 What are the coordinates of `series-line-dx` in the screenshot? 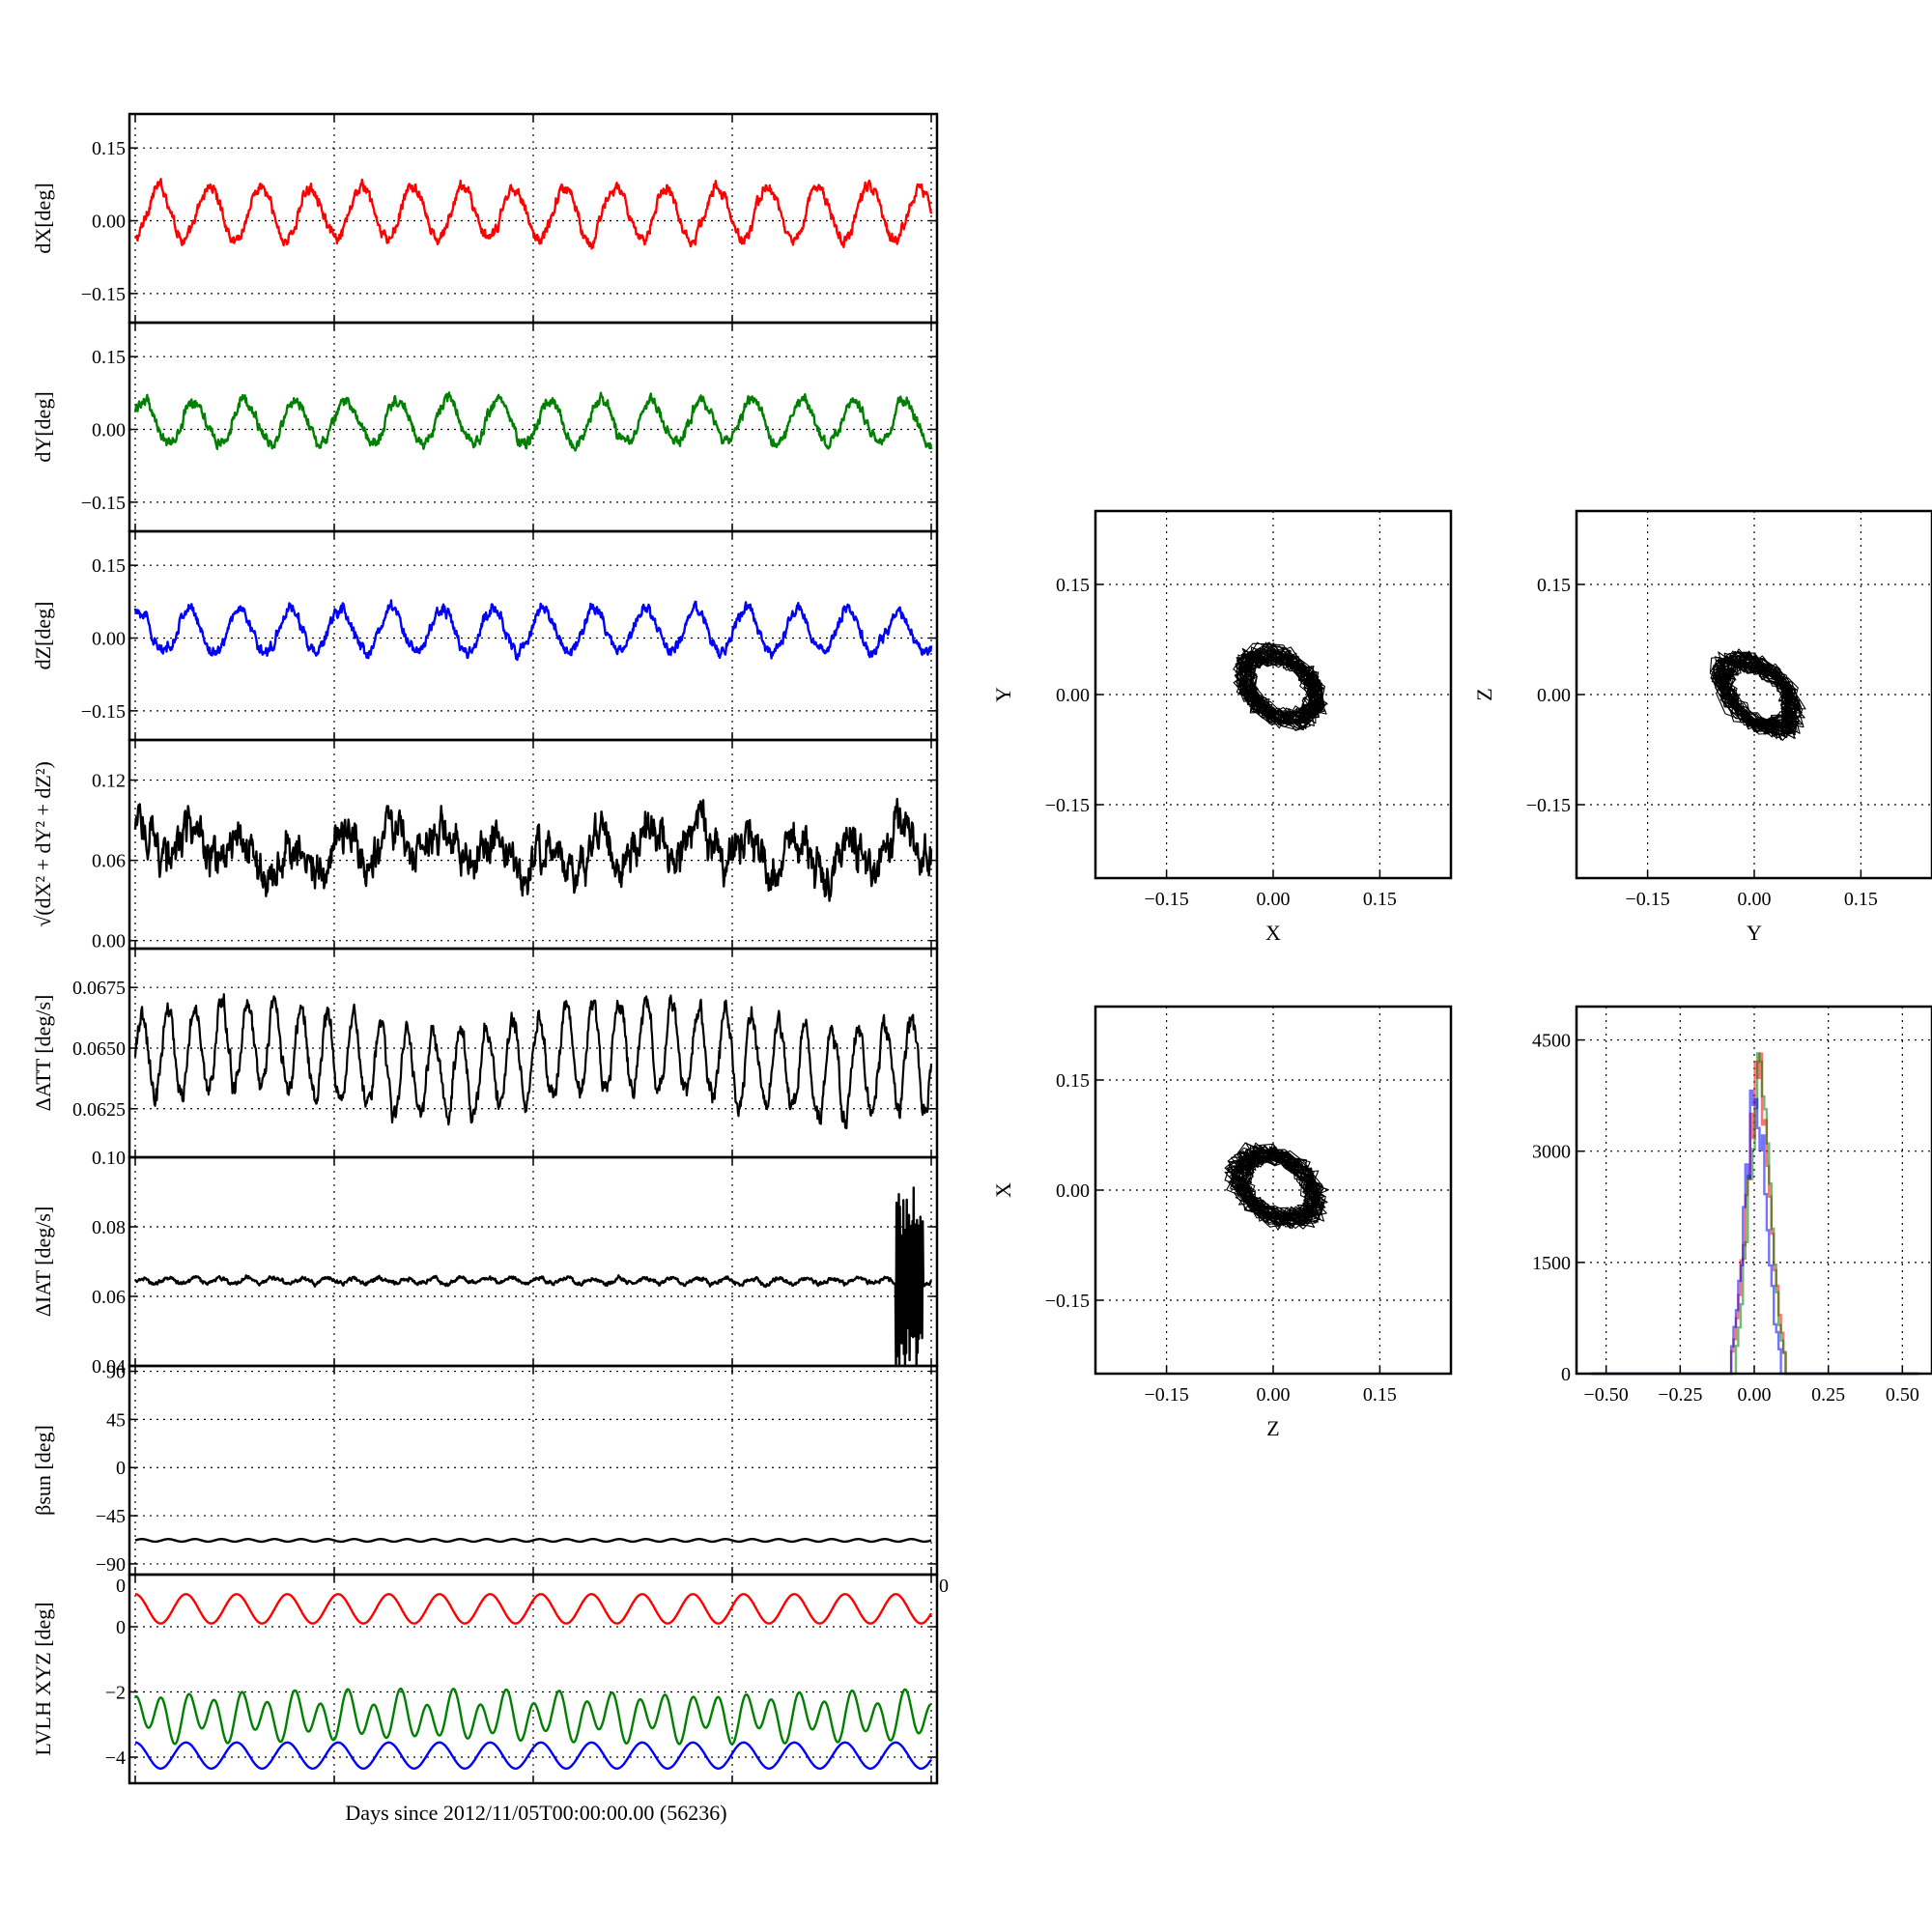 It's located at (533, 214).